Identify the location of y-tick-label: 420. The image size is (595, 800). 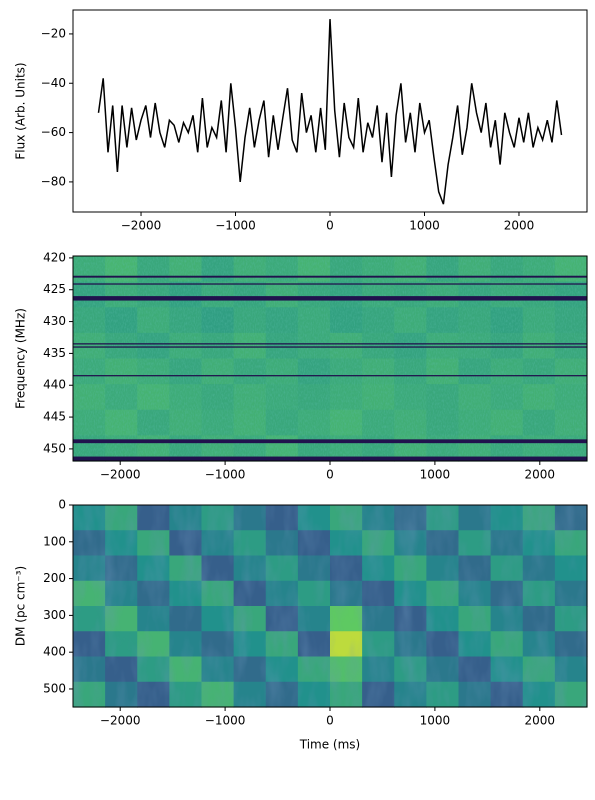
(54, 257).